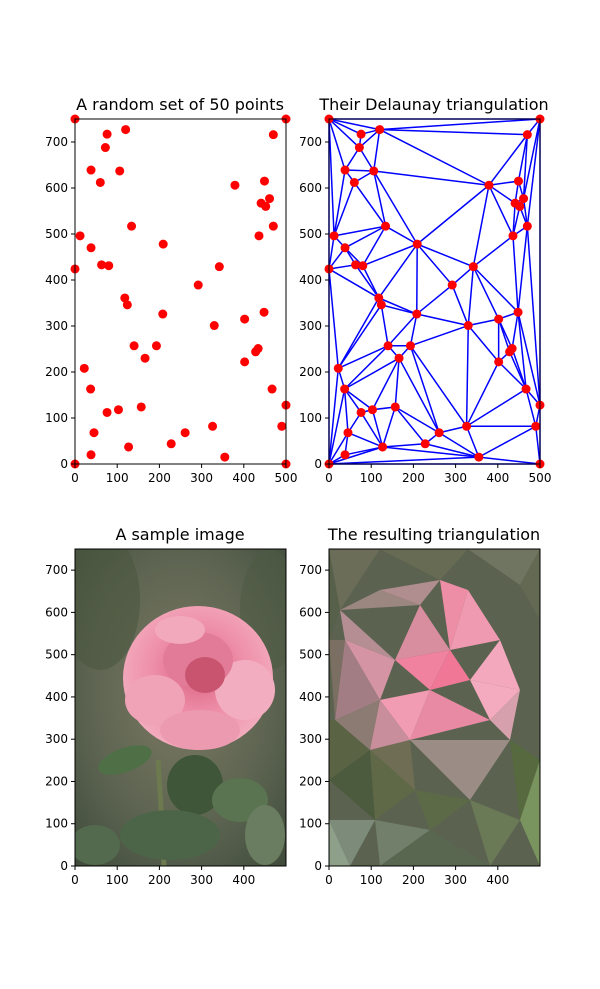 Image resolution: width=600 pixels, height=989 pixels. What do you see at coordinates (310, 418) in the screenshot?
I see `y-tick-label: 100` at bounding box center [310, 418].